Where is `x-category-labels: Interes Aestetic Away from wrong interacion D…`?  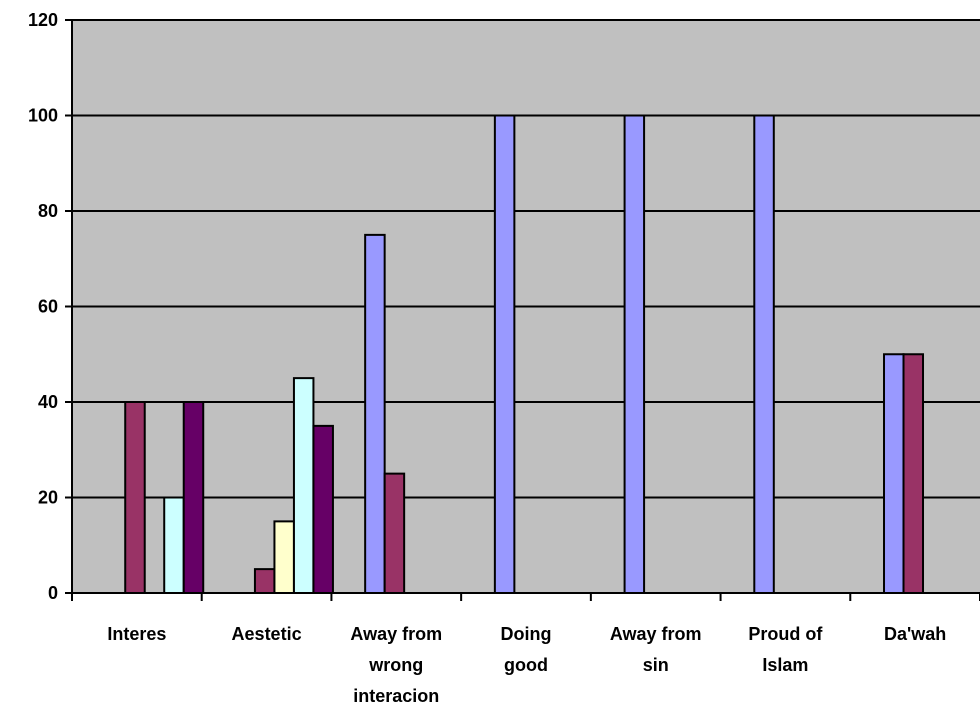 x-category-labels: Interes Aestetic Away from wrong interacion D… is located at coordinates (526, 665).